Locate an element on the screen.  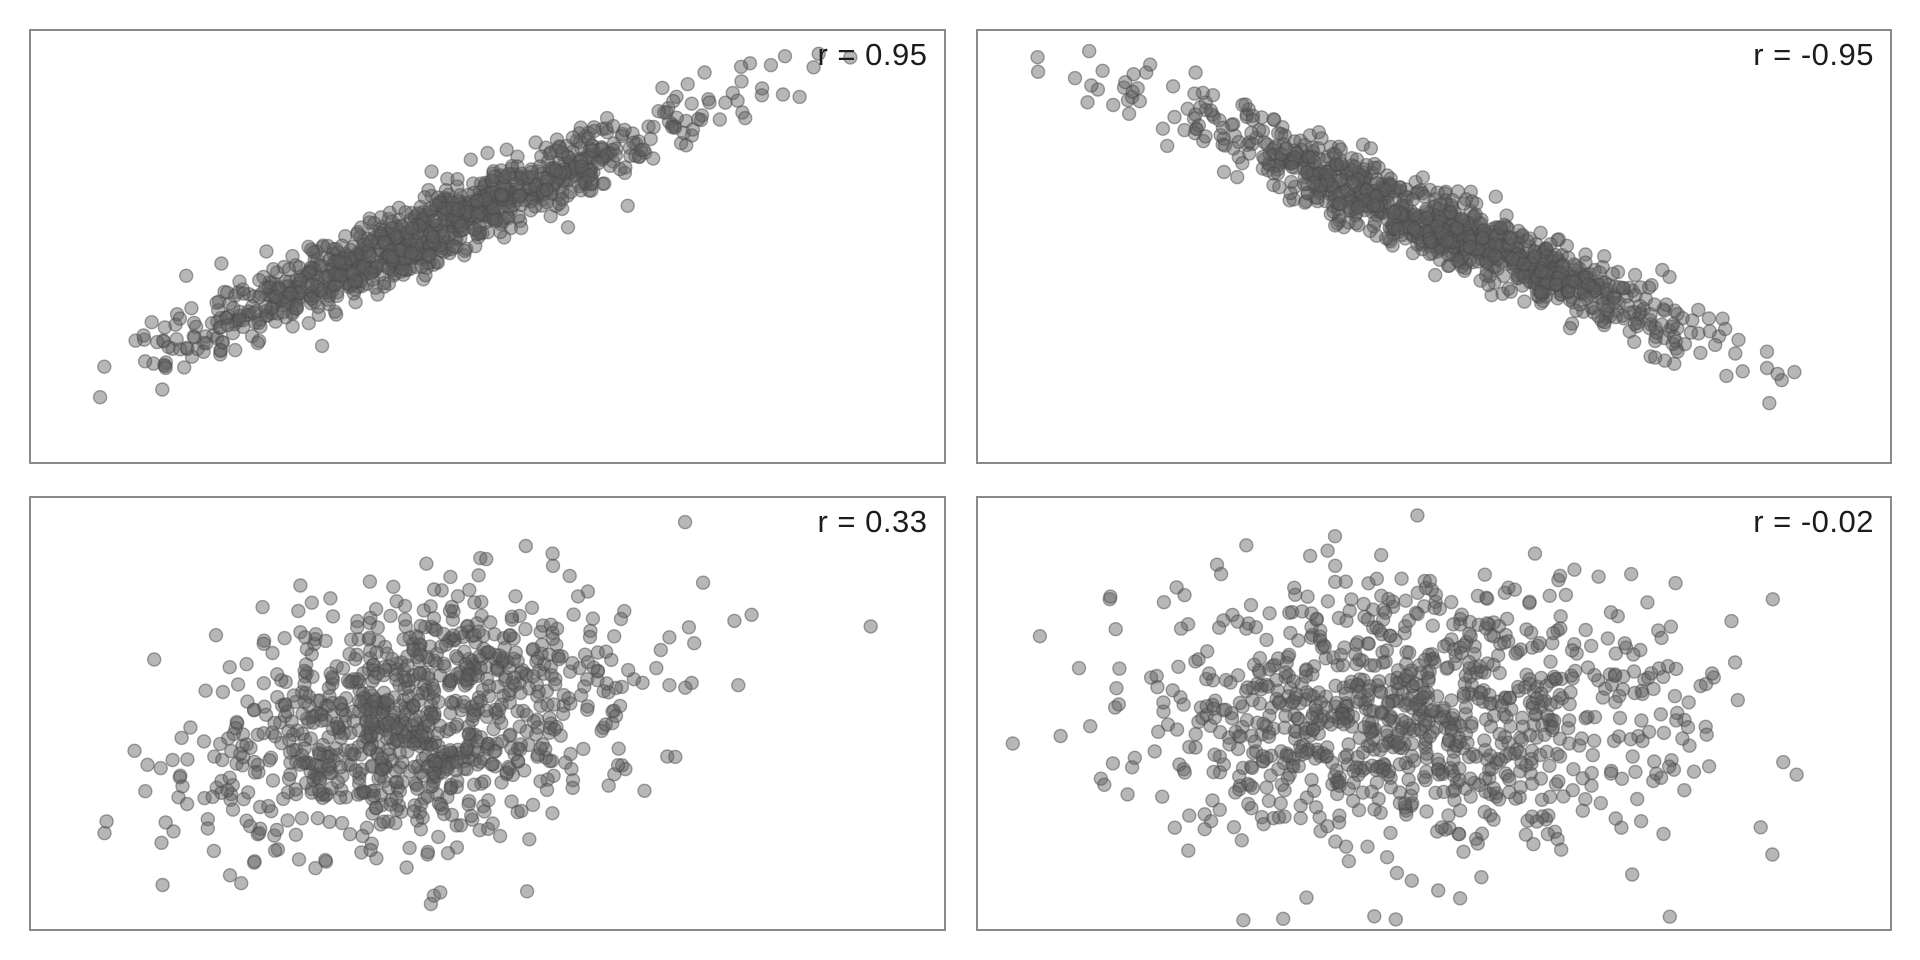
correlation-label: r = 0.95 is located at coordinates (872, 54).